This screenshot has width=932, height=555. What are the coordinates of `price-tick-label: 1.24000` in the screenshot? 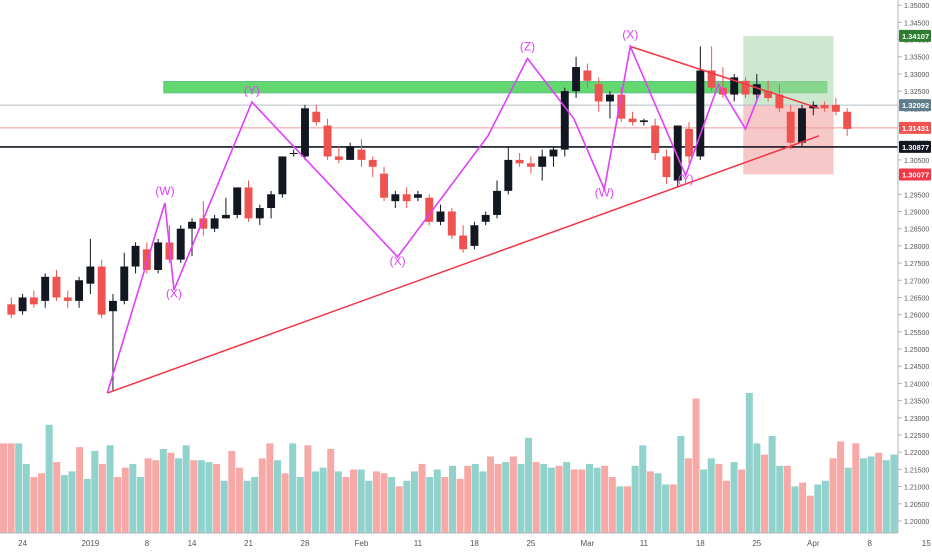 It's located at (916, 384).